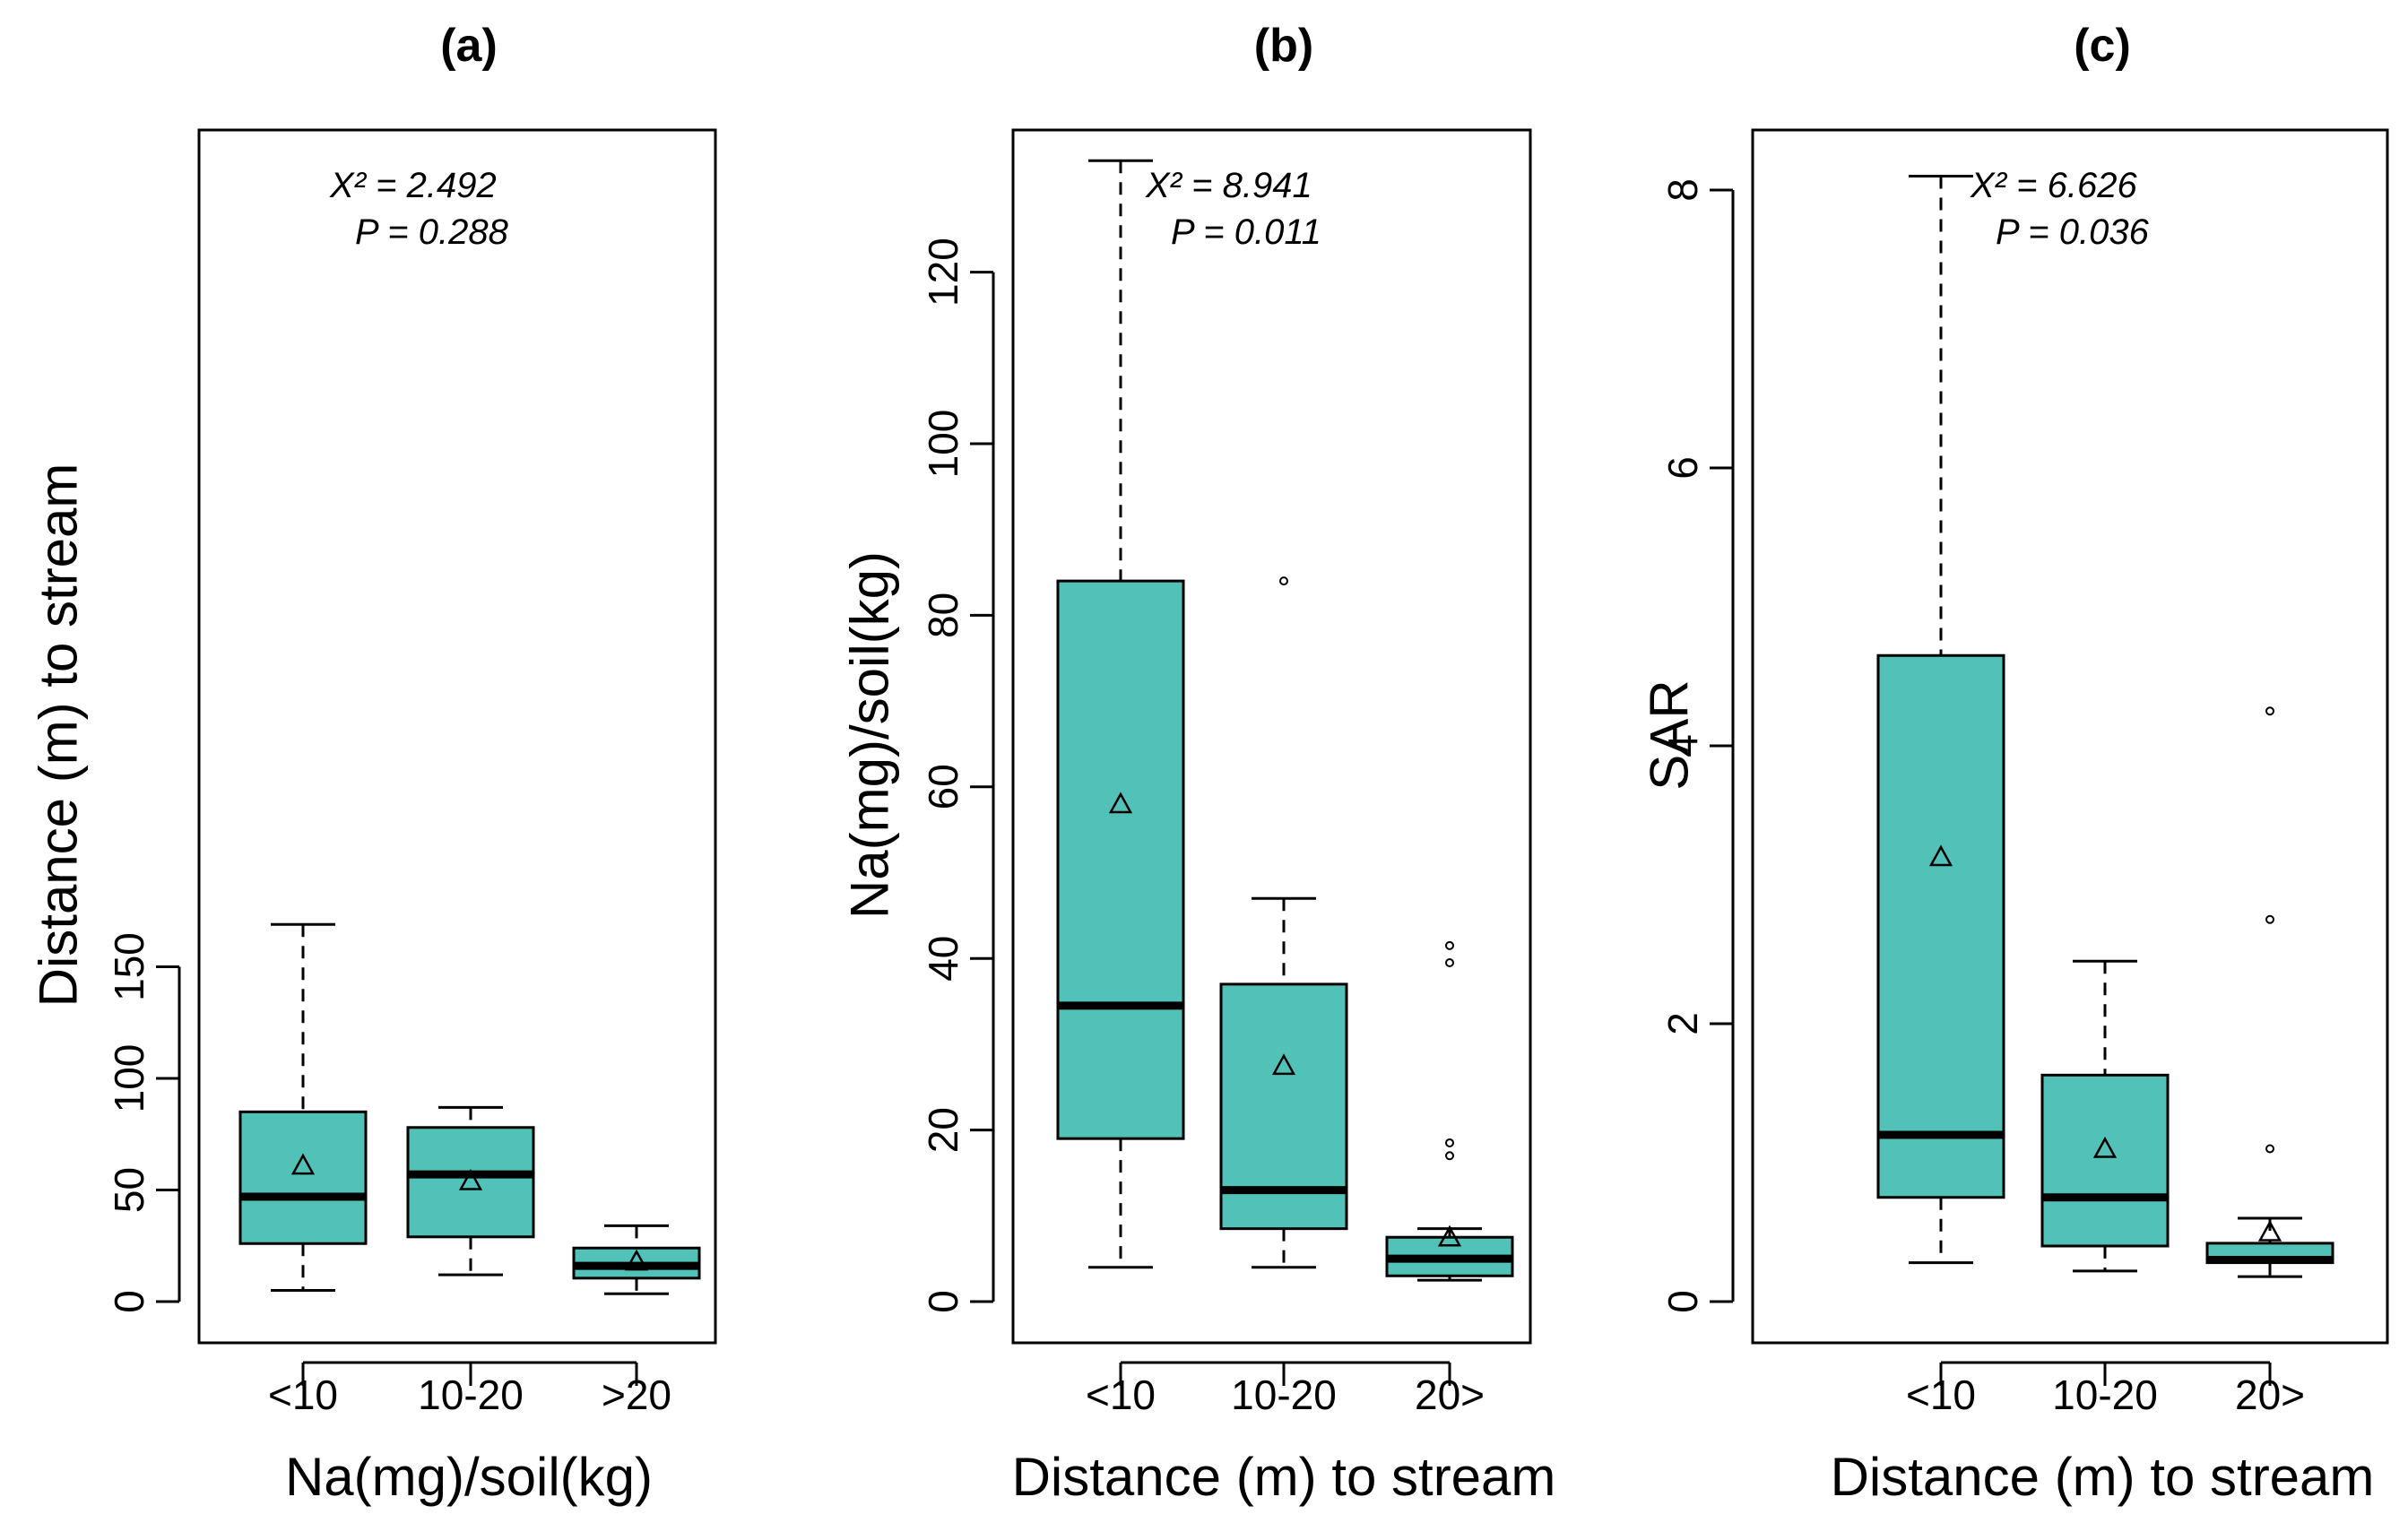 The height and width of the screenshot is (1523, 2408). Describe the element at coordinates (303, 1164) in the screenshot. I see `panel-0-box-0-mean-marker` at that location.